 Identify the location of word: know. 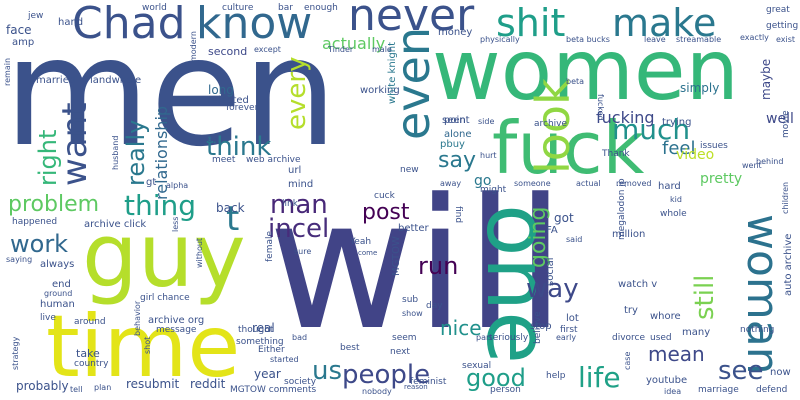
(254, 24).